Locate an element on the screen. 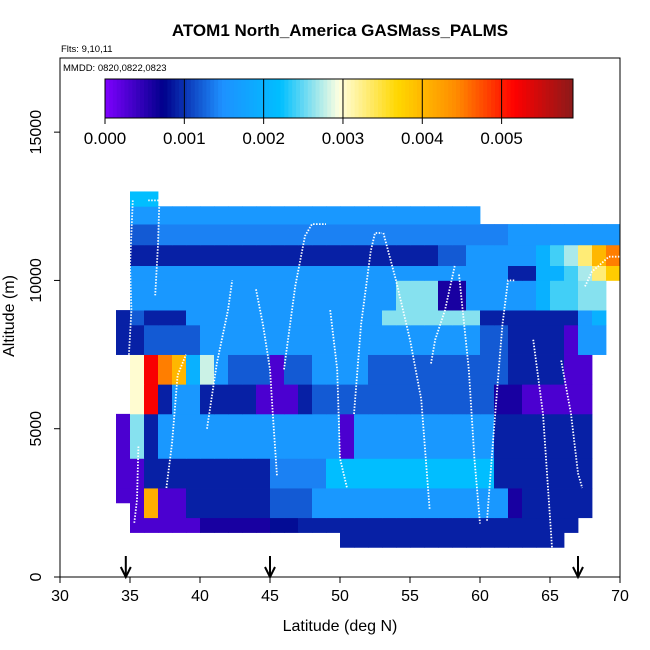 The image size is (650, 650). latitude-arrows is located at coordinates (351, 568).